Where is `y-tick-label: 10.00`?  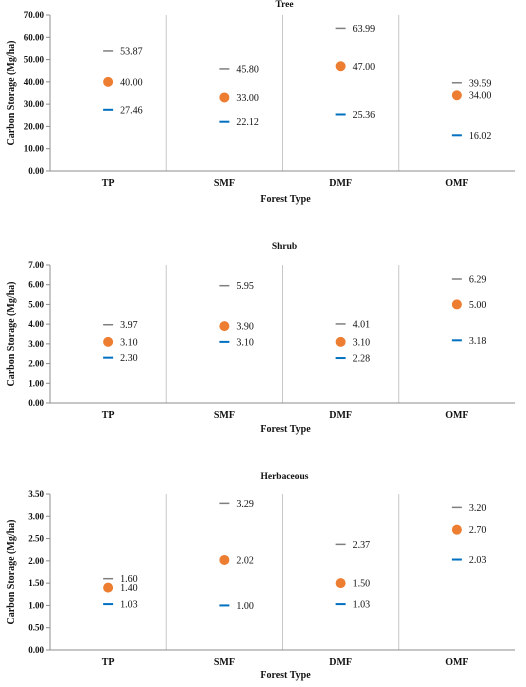 y-tick-label: 10.00 is located at coordinates (34, 149).